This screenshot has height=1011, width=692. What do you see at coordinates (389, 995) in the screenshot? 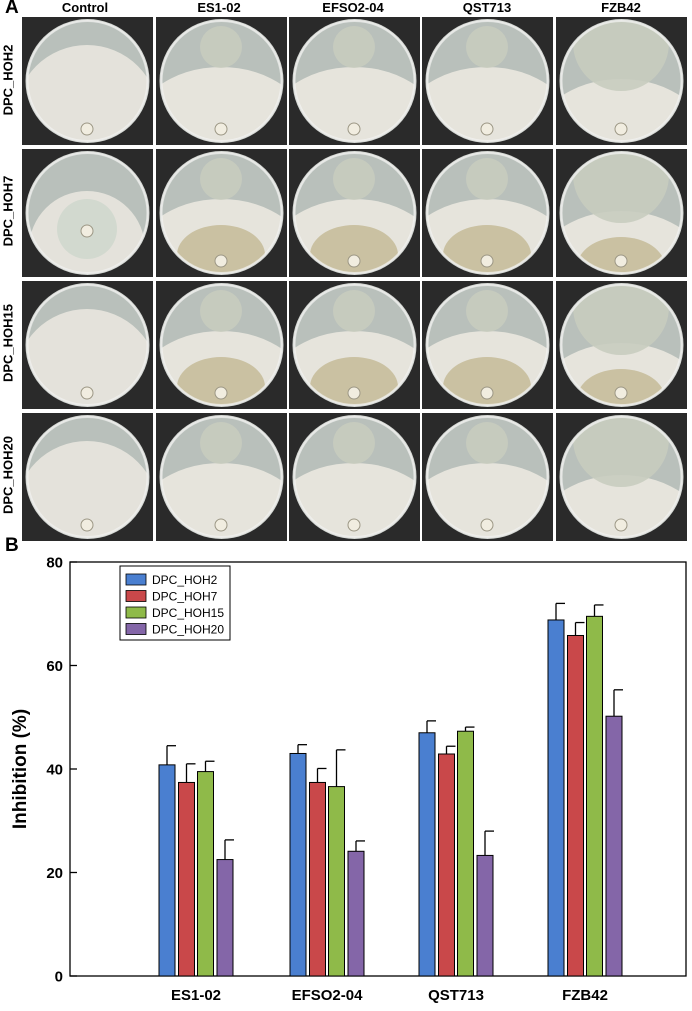
I see `x-axis: ES1-02 EFSO2-04 QST713 FZB42` at bounding box center [389, 995].